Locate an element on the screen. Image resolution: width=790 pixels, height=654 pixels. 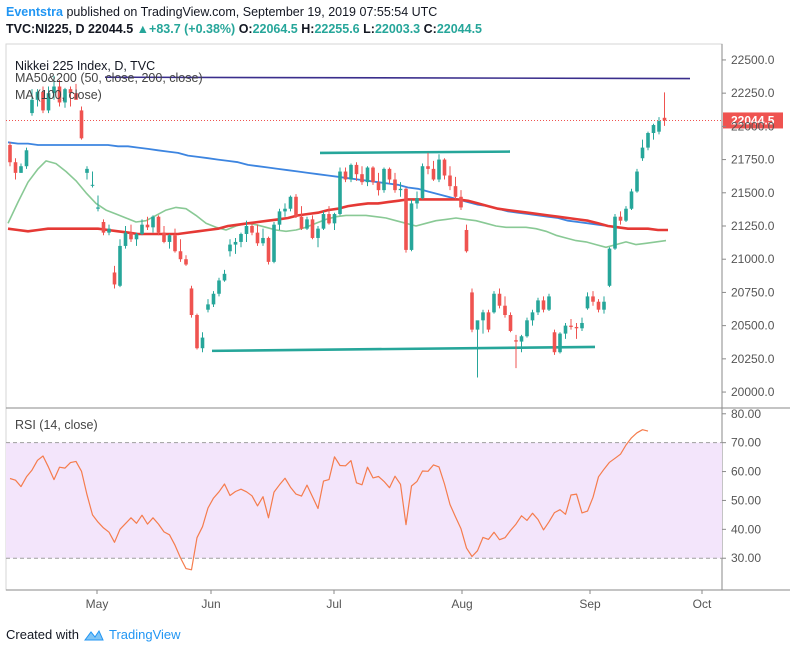
footer: Created with TradingView is located at coordinates (93, 634).